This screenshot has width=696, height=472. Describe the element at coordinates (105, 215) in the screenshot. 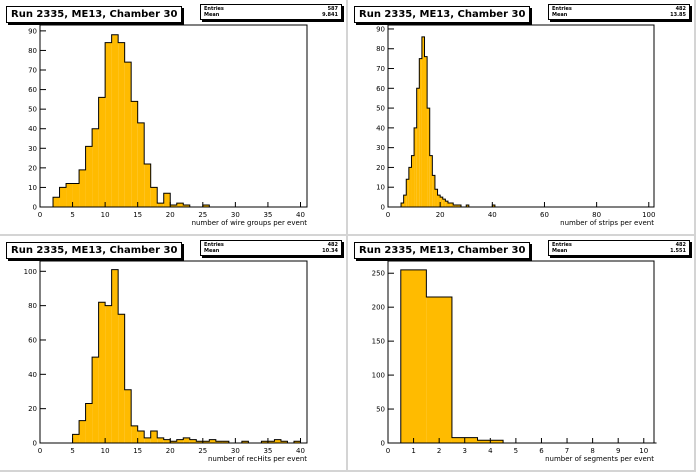

I see `x-tick-label: 10` at that location.